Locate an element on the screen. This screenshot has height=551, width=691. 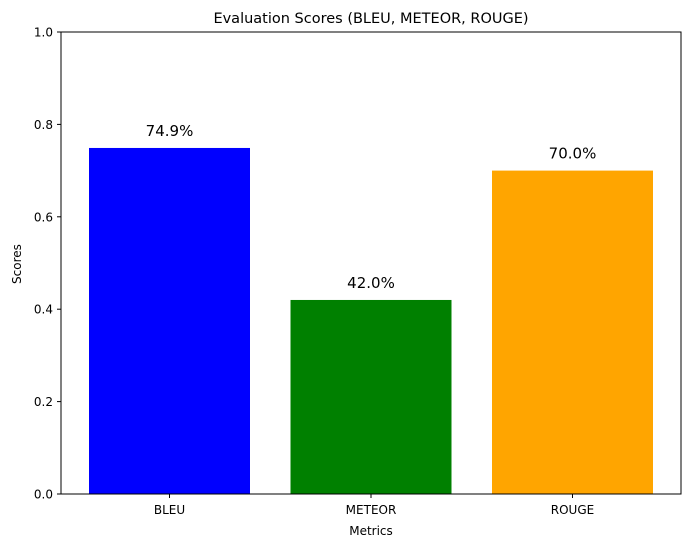
data-label-bleu: 74.9% is located at coordinates (170, 131).